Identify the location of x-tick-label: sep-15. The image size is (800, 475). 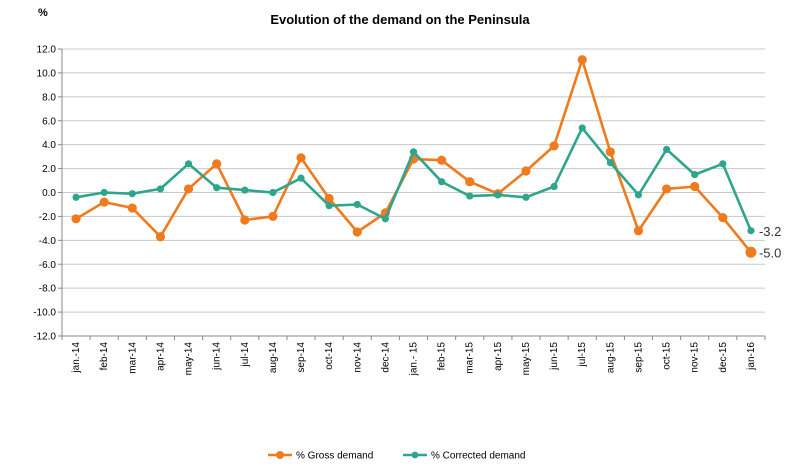
(638, 357).